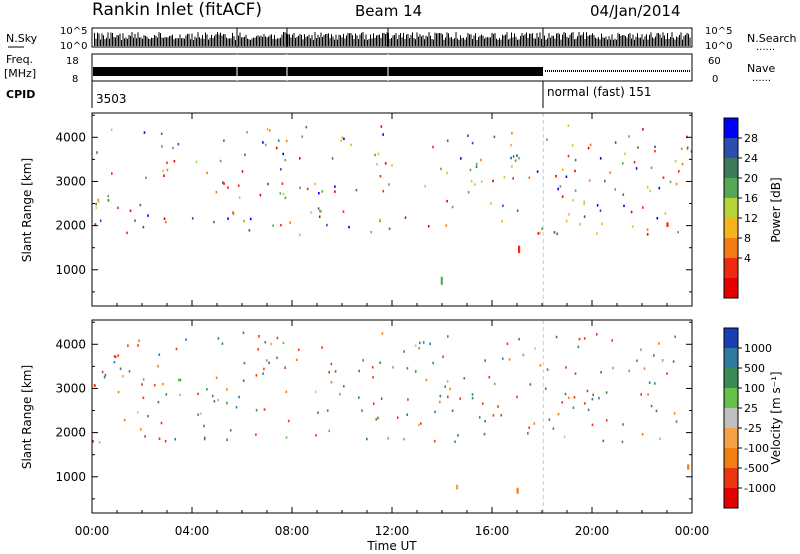 The image size is (800, 554). Describe the element at coordinates (19, 59) in the screenshot. I see `freq-label: Freq.` at that location.